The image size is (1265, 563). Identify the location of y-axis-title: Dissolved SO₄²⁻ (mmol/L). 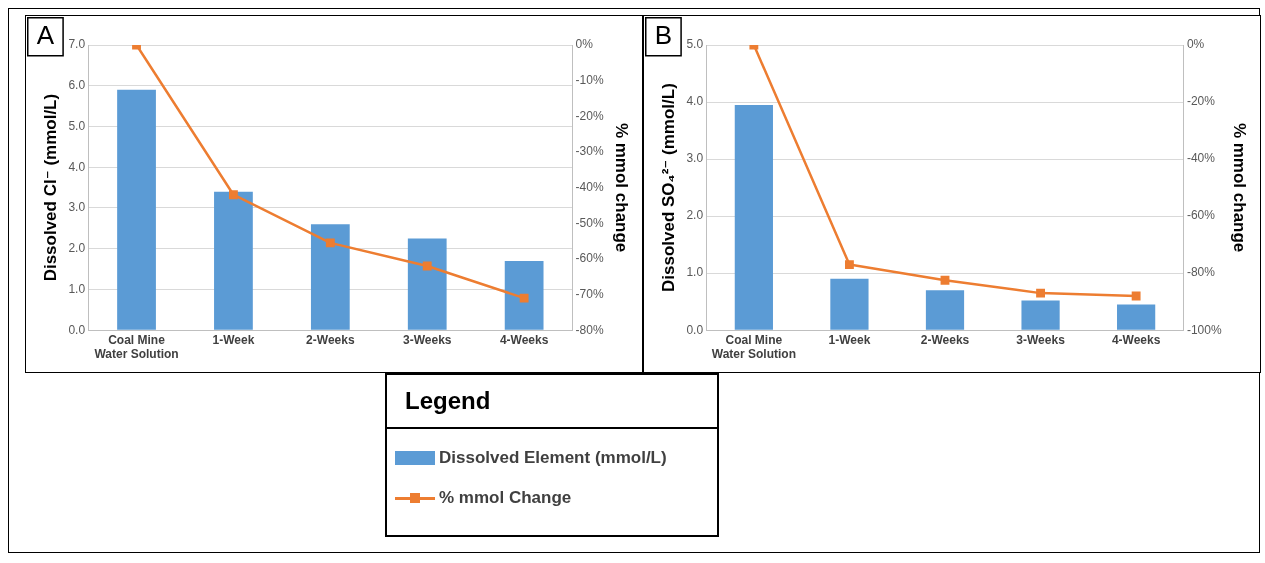
(668, 188).